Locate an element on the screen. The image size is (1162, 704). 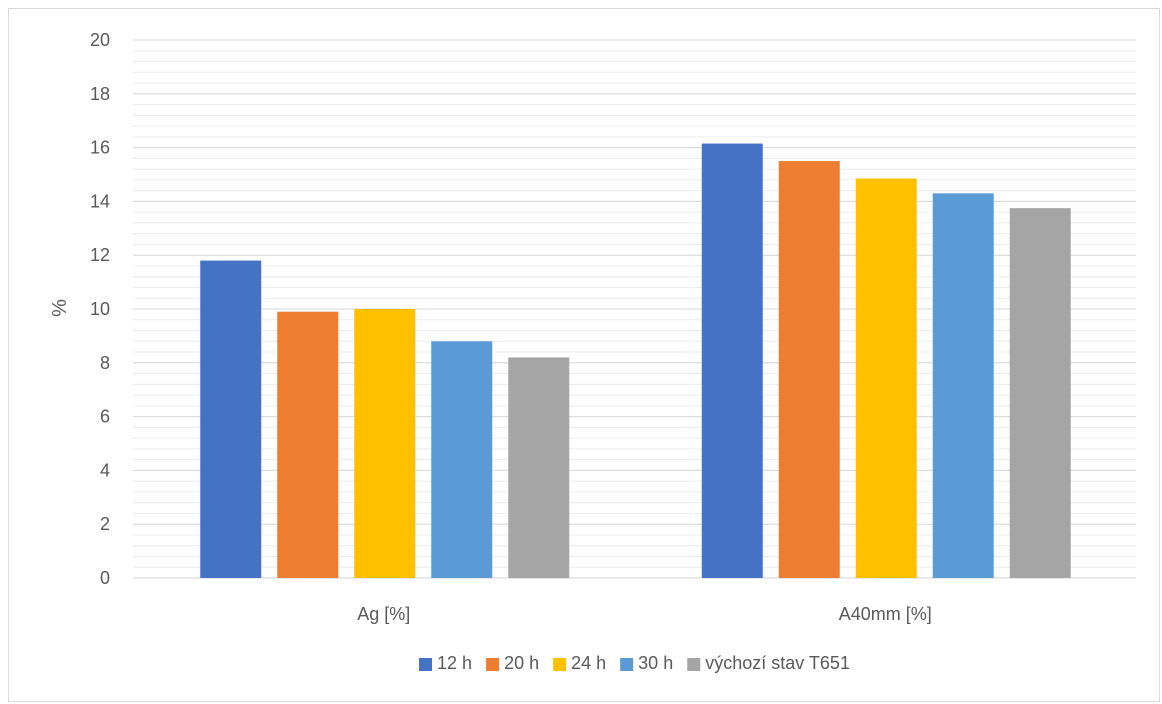
y-tick-label: 12 is located at coordinates (100, 255).